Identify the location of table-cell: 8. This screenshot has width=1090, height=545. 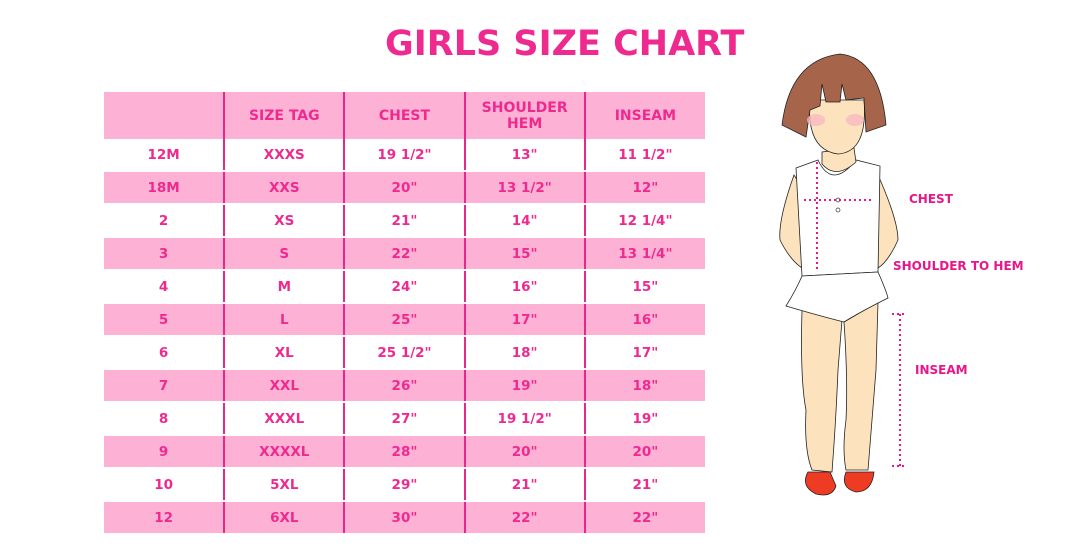
(164, 419).